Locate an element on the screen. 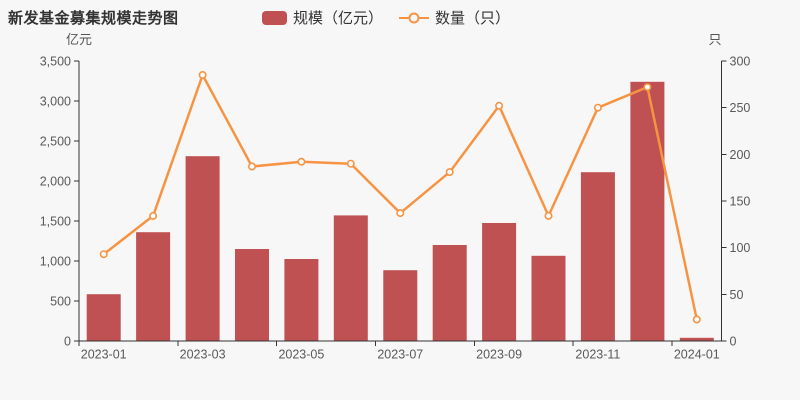  left-tick-label: 0 is located at coordinates (67, 342).